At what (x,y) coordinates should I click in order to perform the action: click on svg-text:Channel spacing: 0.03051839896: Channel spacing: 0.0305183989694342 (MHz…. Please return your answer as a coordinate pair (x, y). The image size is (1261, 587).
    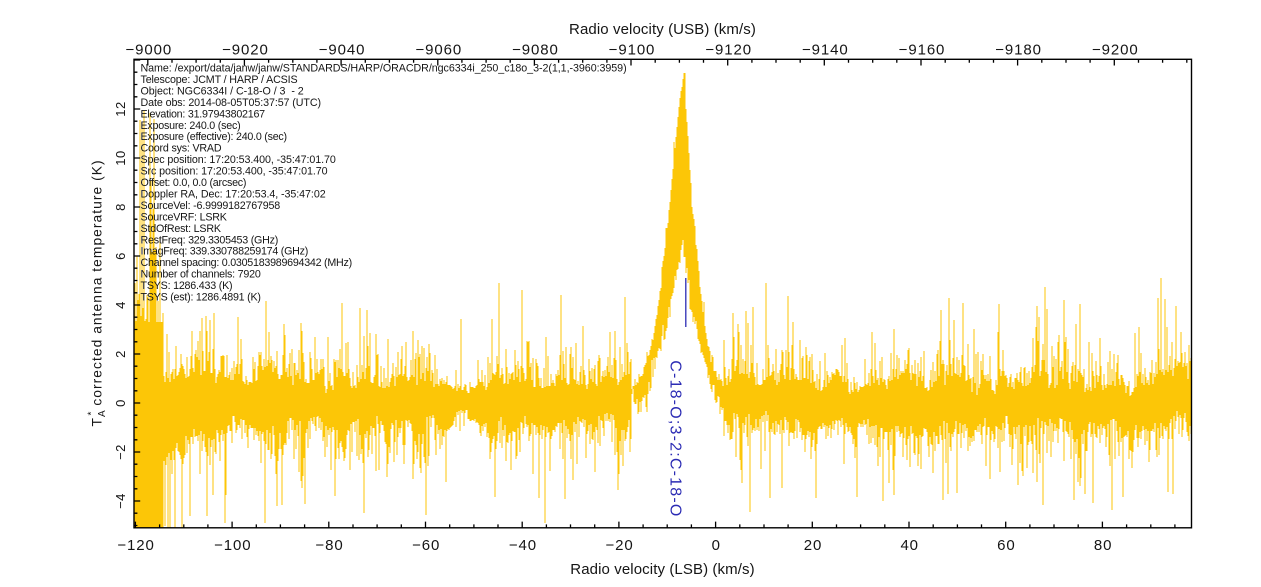
    Looking at the image, I should click on (246, 263).